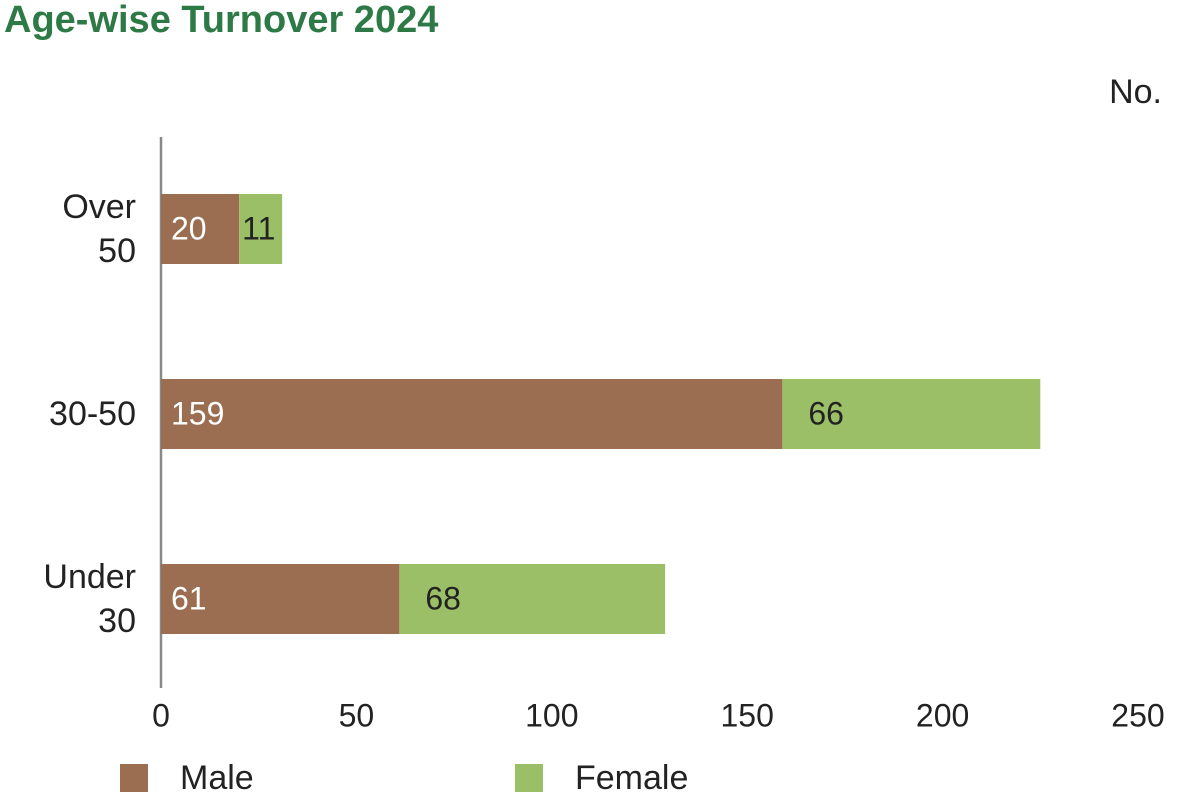  Describe the element at coordinates (221, 20) in the screenshot. I see `chart-title: Age-wise Turnover 2024` at that location.